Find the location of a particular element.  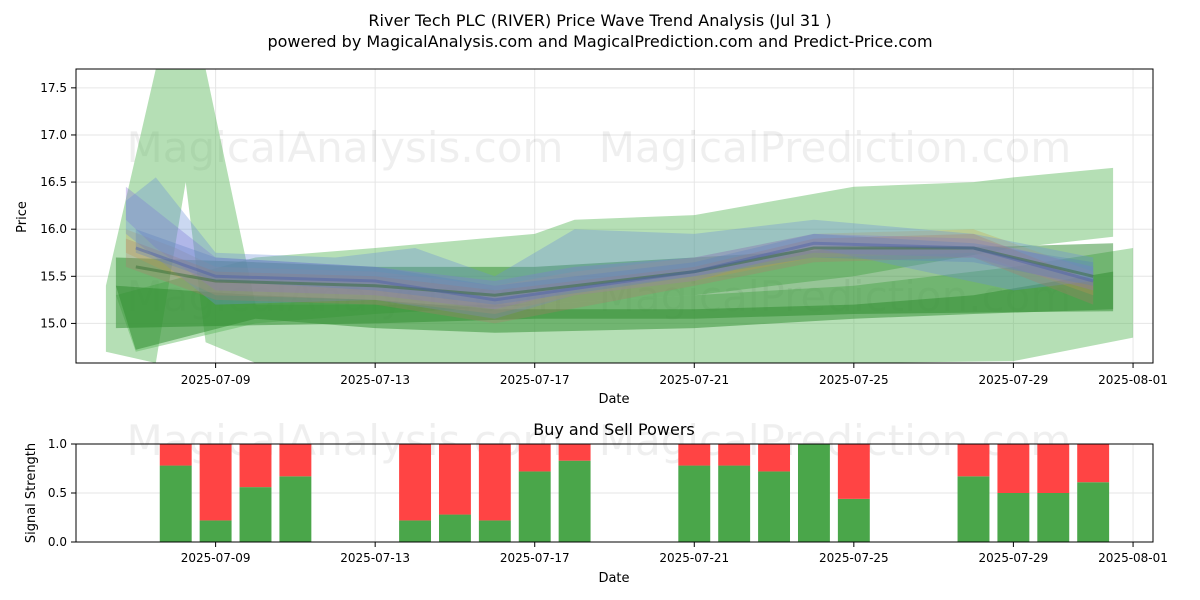

y-tick-label: 17.5 is located at coordinates (53, 88).